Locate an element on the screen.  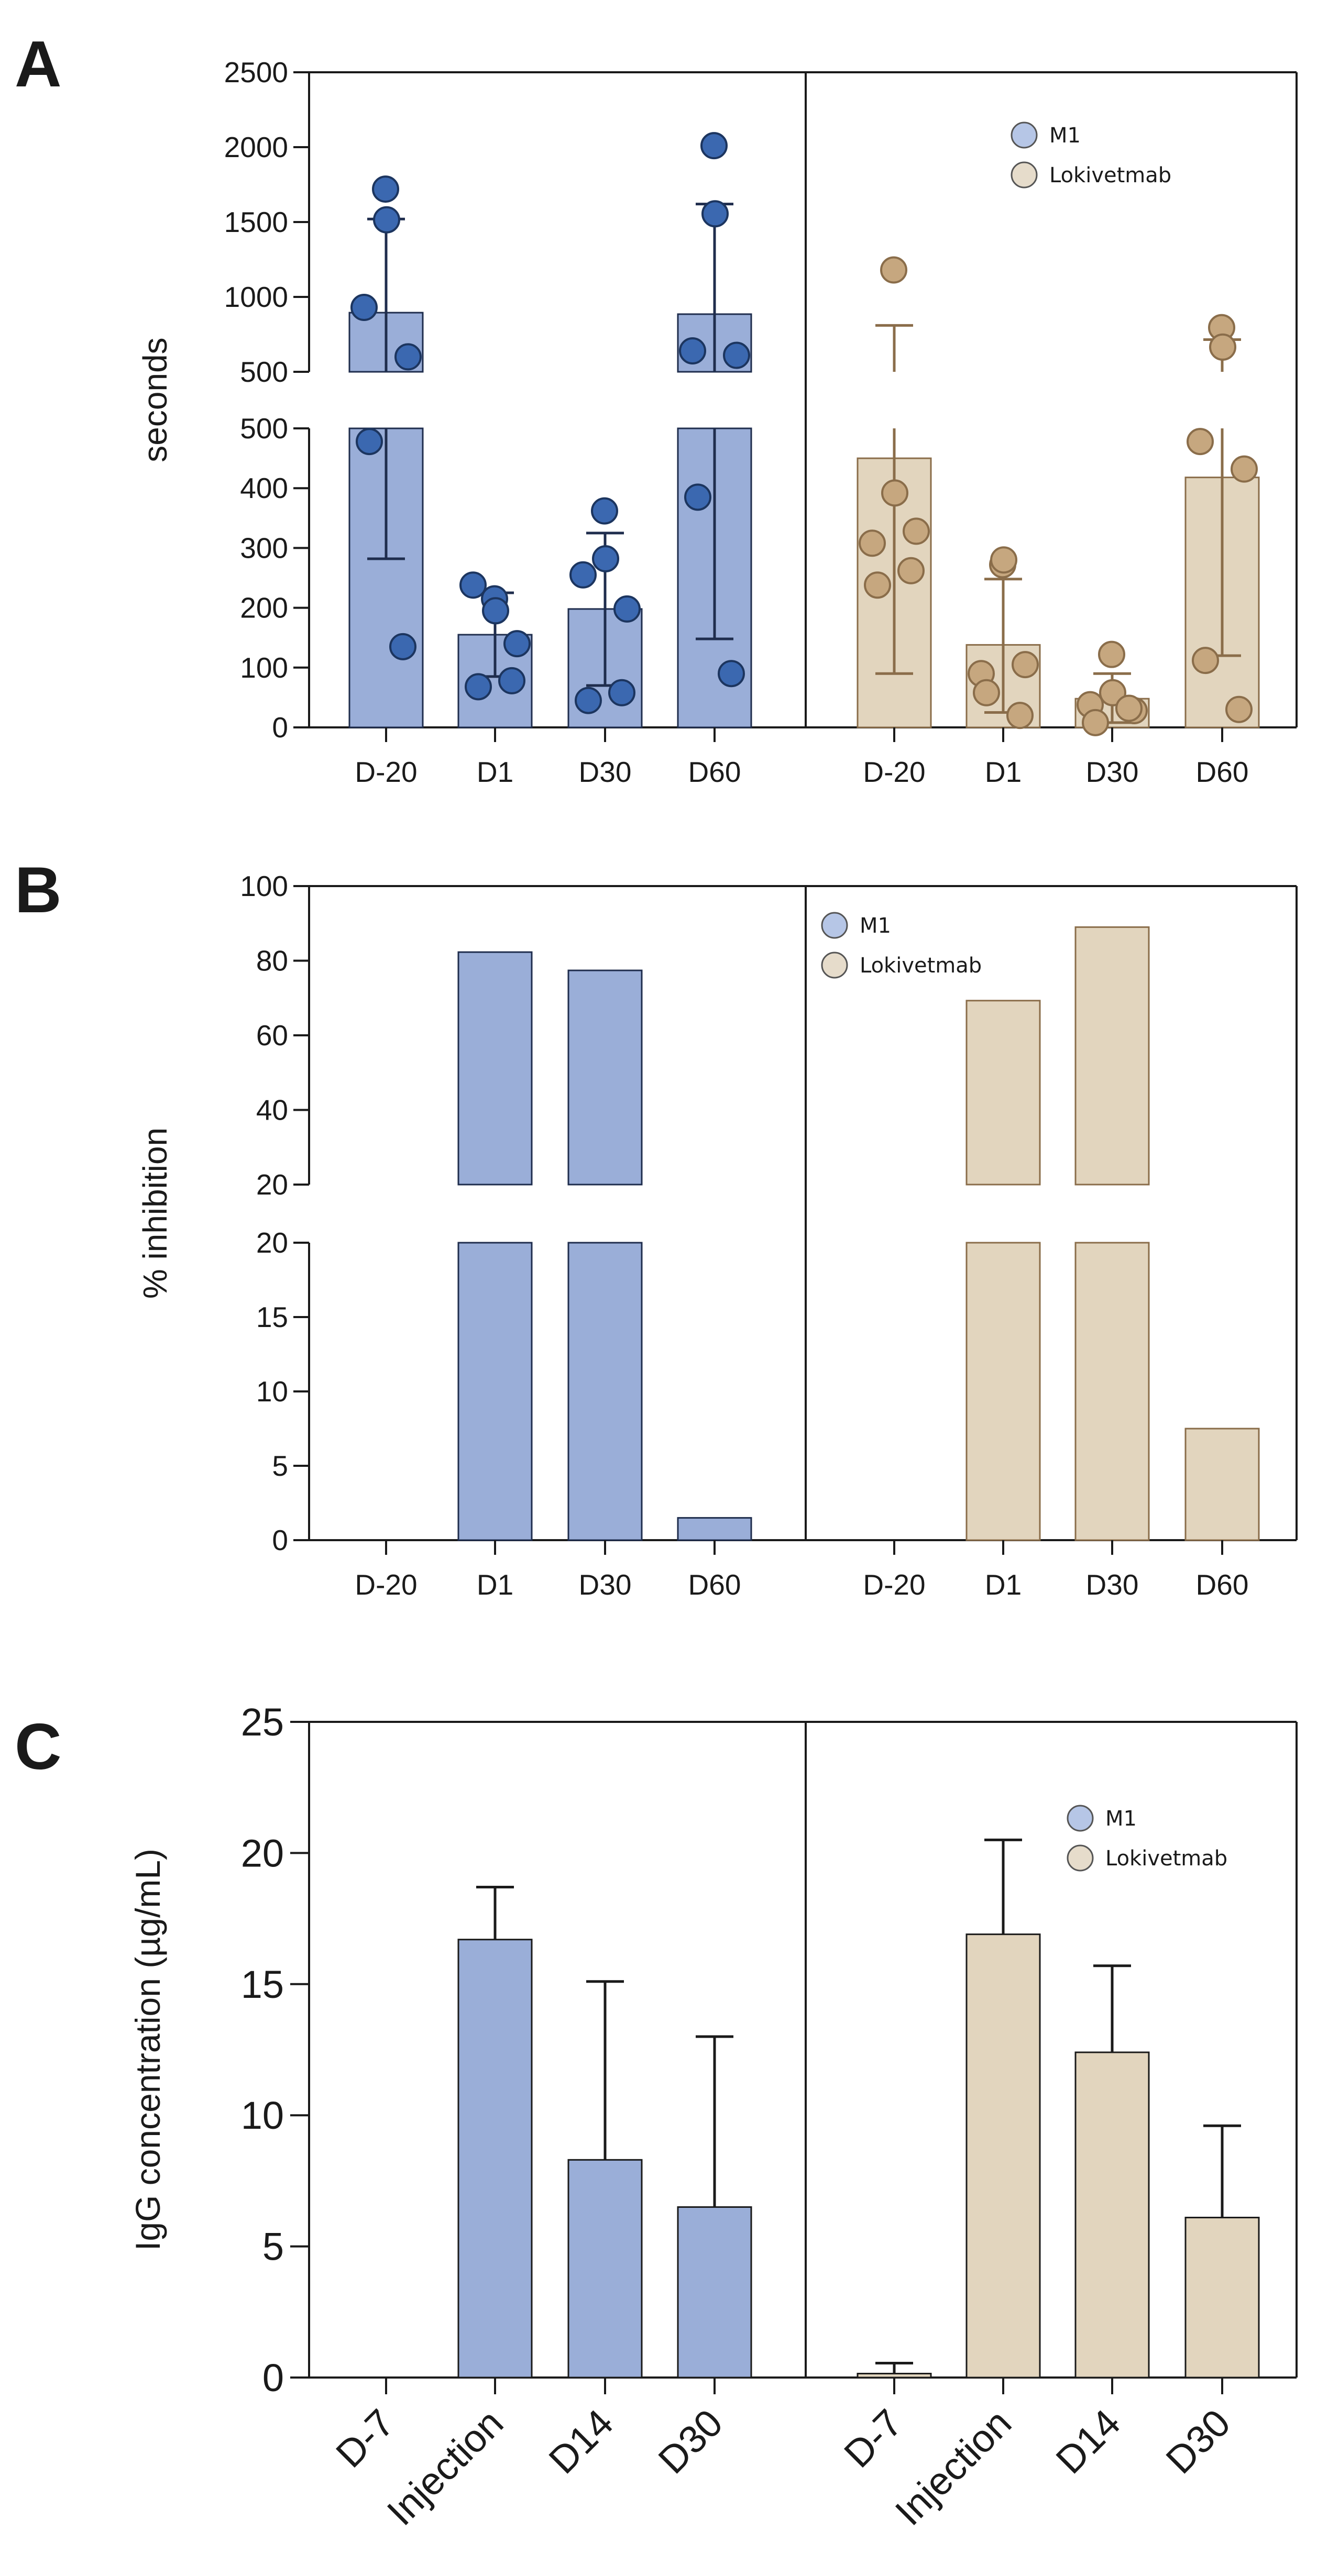
y-tick-label: 15 is located at coordinates (262, 1984).